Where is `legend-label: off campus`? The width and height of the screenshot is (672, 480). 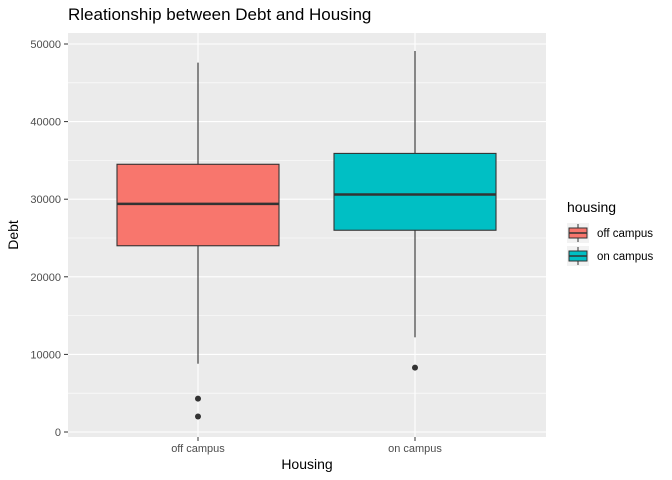
legend-label: off campus is located at coordinates (625, 234).